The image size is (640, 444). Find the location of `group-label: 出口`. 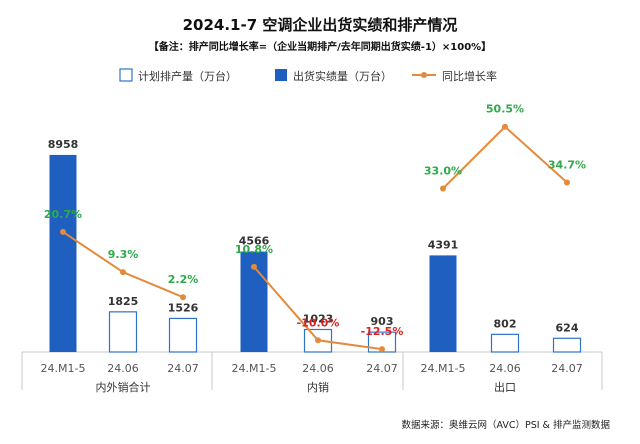

group-label: 出口 is located at coordinates (505, 387).